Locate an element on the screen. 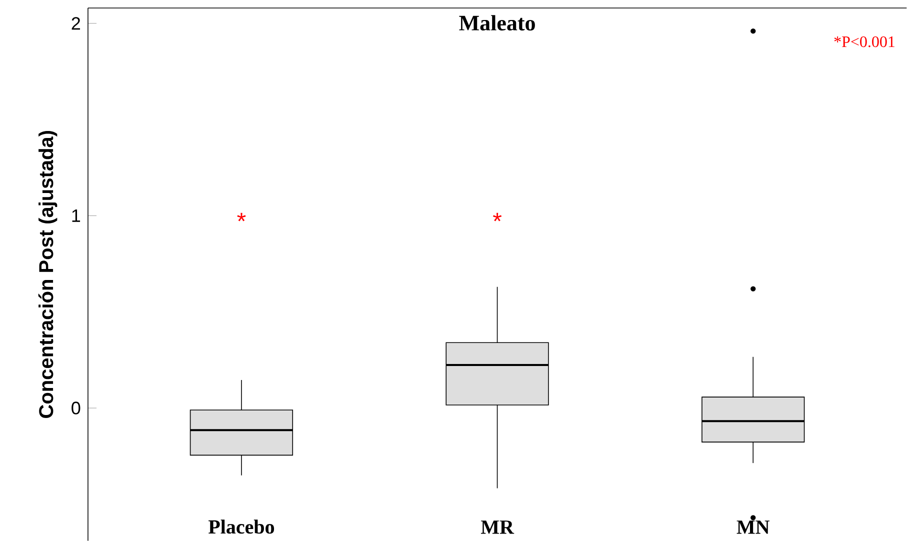  annotation: *P<0.001 is located at coordinates (864, 42).